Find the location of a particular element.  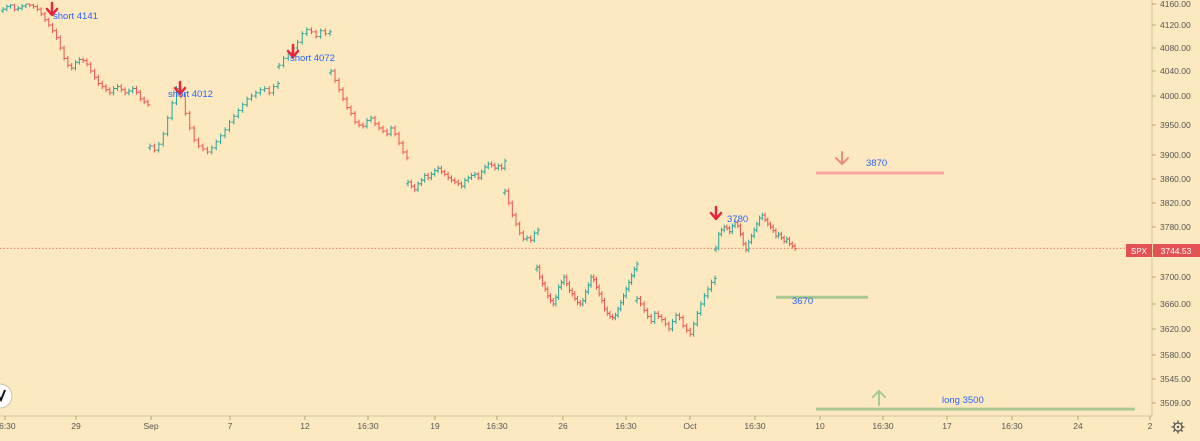

time-tick-label: 19 is located at coordinates (435, 426).